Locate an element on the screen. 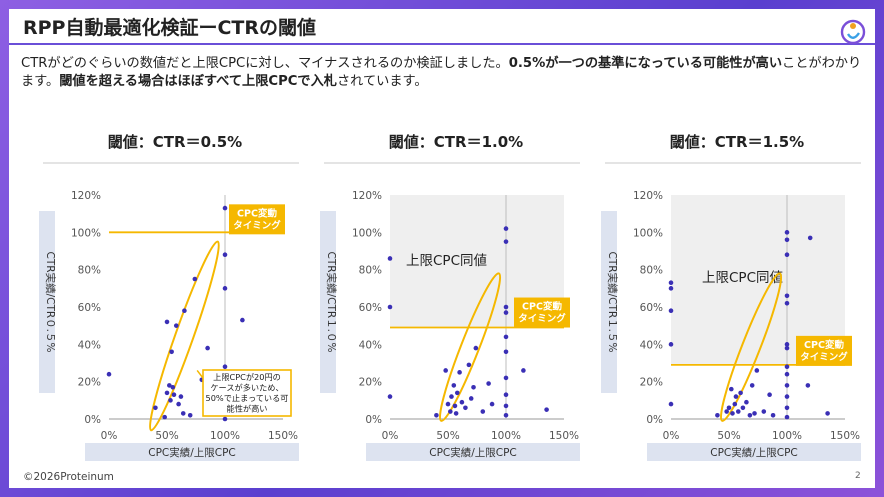 Image resolution: width=884 pixels, height=497 pixels. x-axis-label: CPC実績/上限CPC is located at coordinates (754, 452).